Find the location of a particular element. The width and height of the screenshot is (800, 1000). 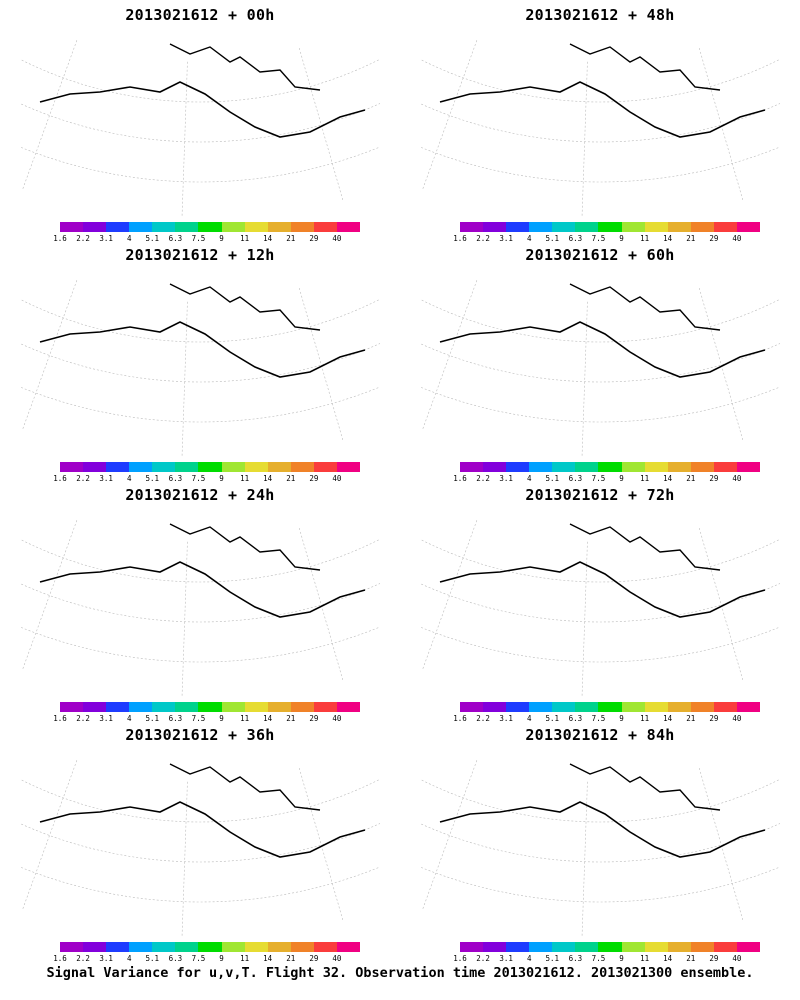

panel-title: 2013021612 + 00h is located at coordinates (200, 15).